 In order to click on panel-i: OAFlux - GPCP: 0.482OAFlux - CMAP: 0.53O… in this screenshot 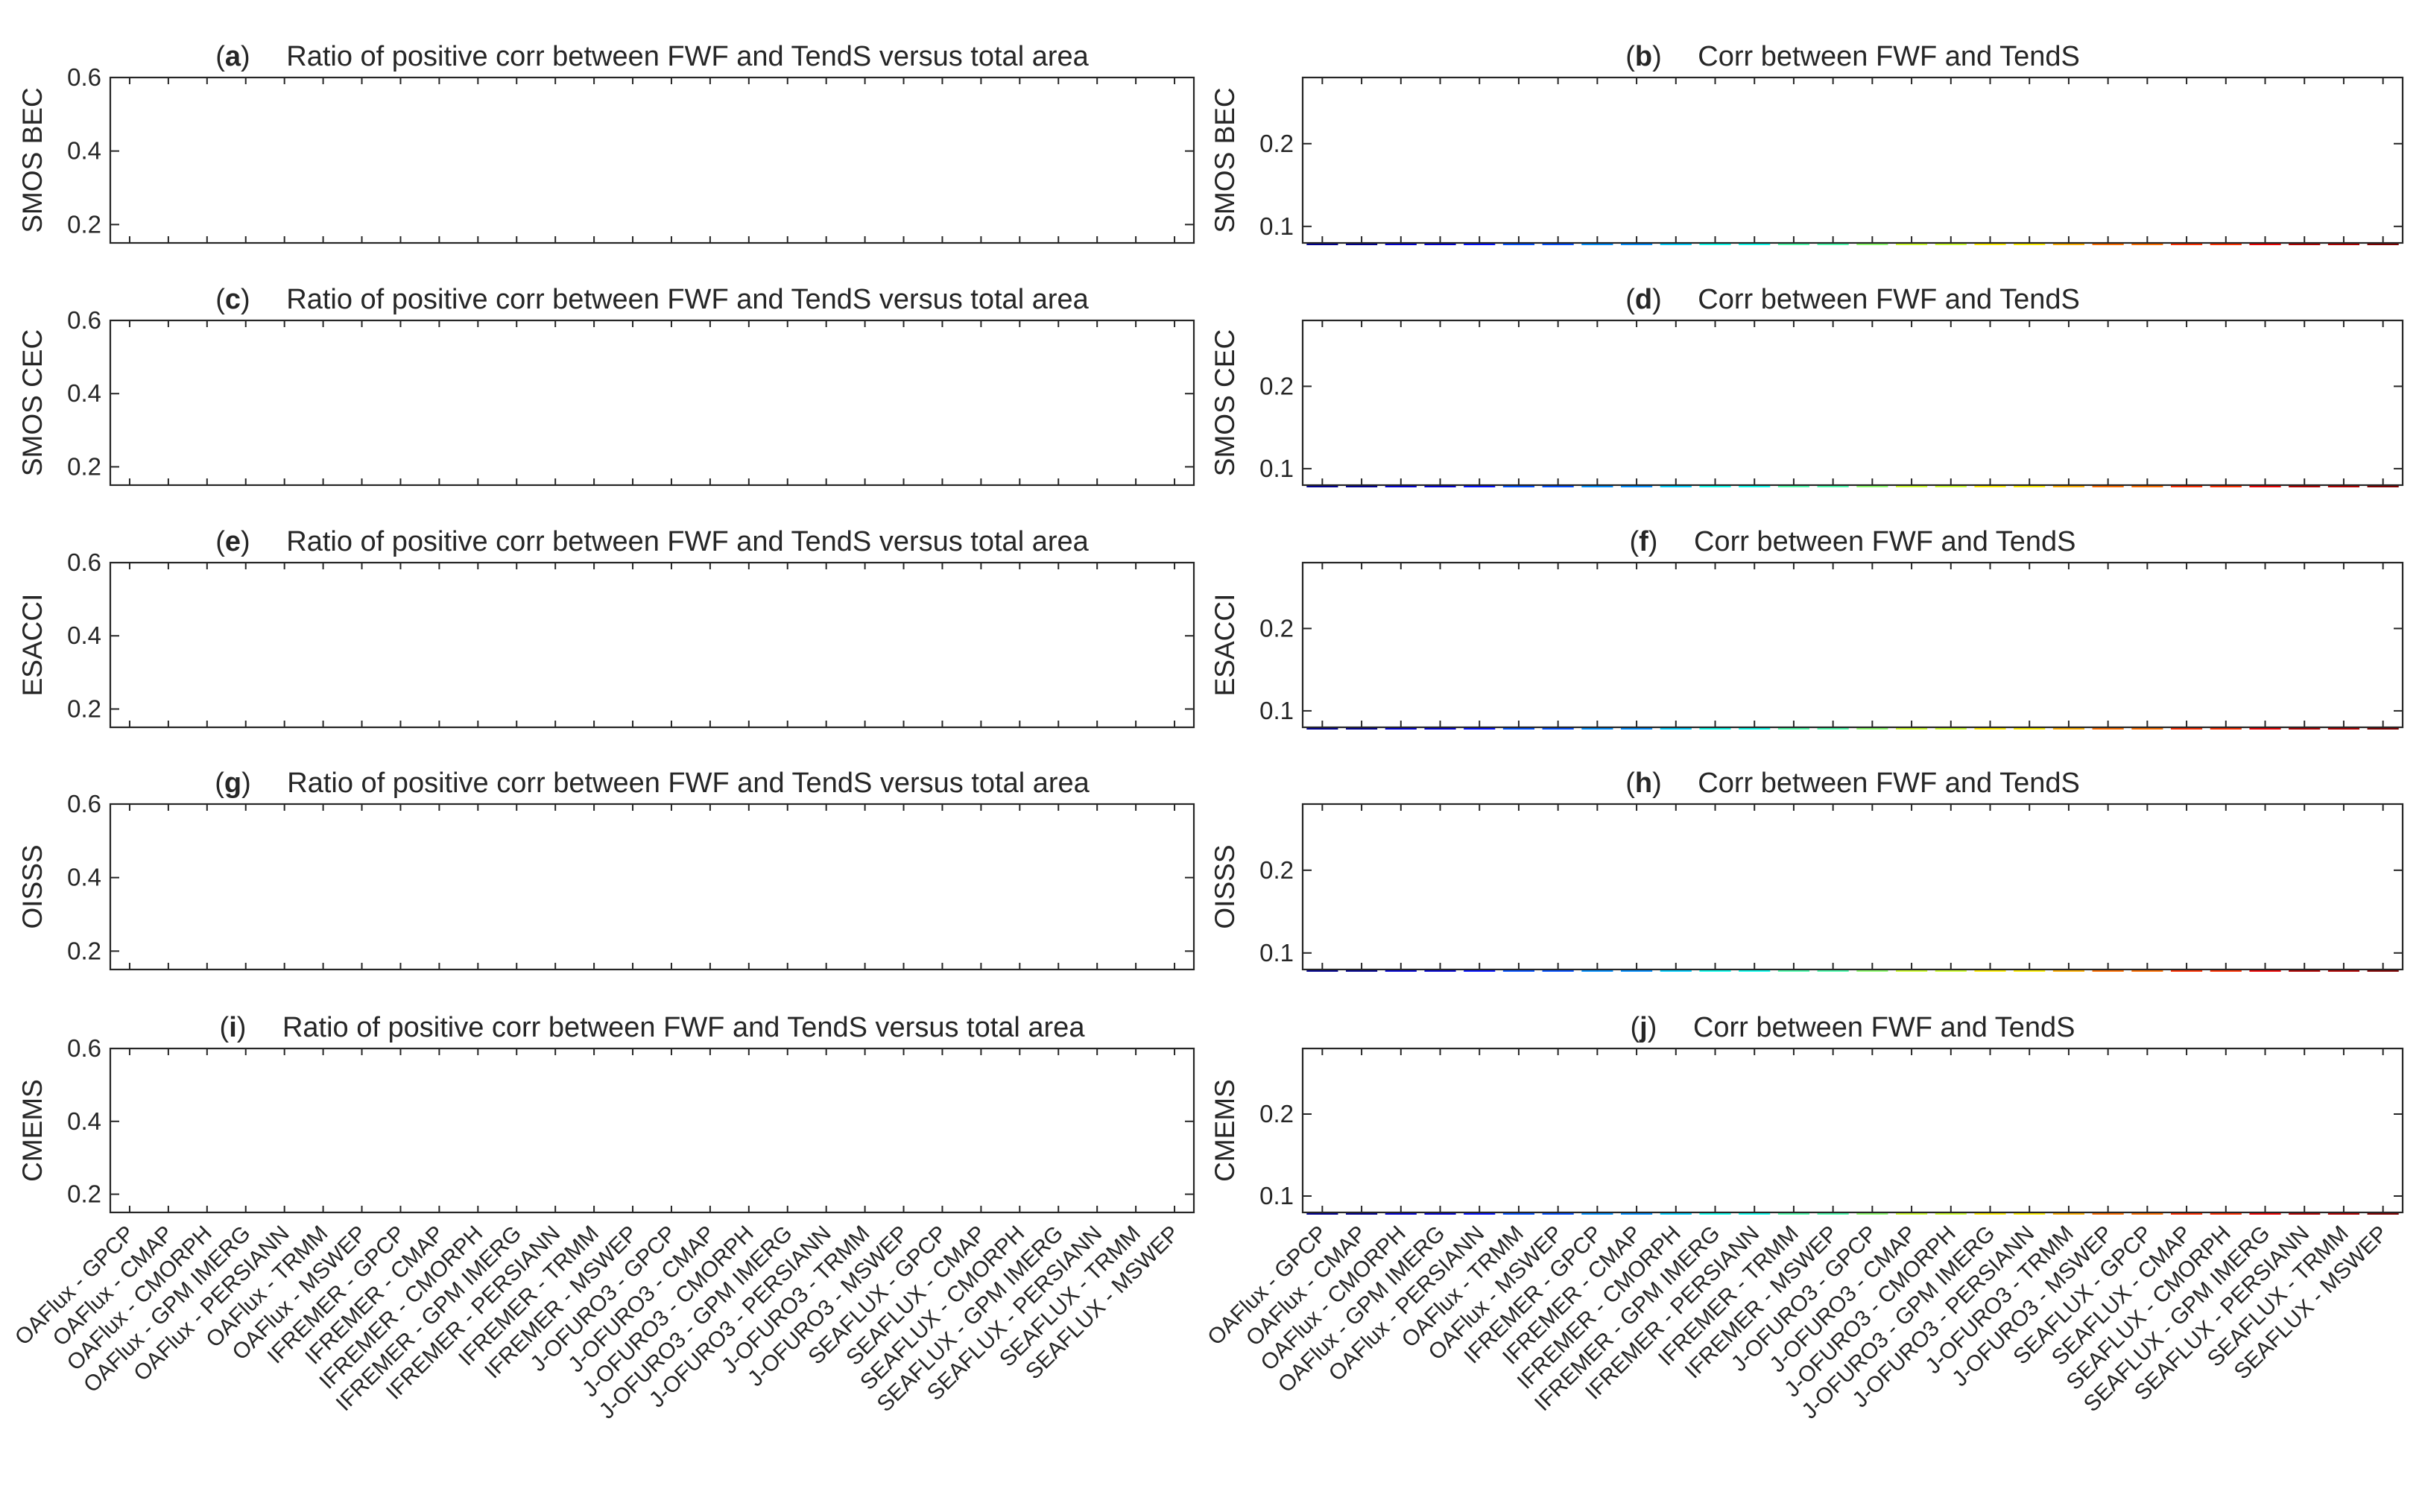, I will do `click(602, 1218)`.